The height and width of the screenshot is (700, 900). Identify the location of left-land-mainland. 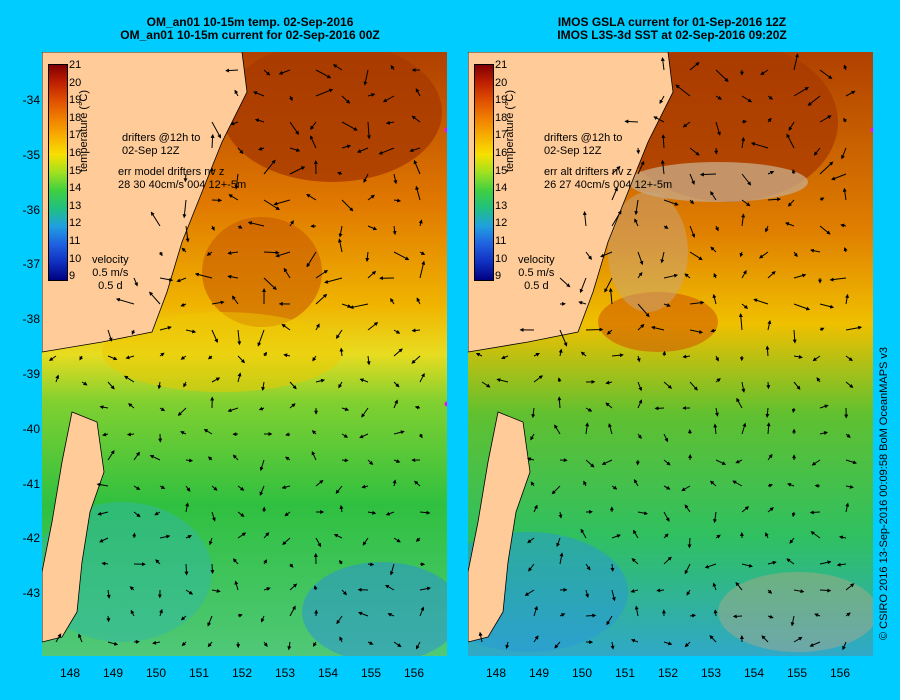
(145, 202).